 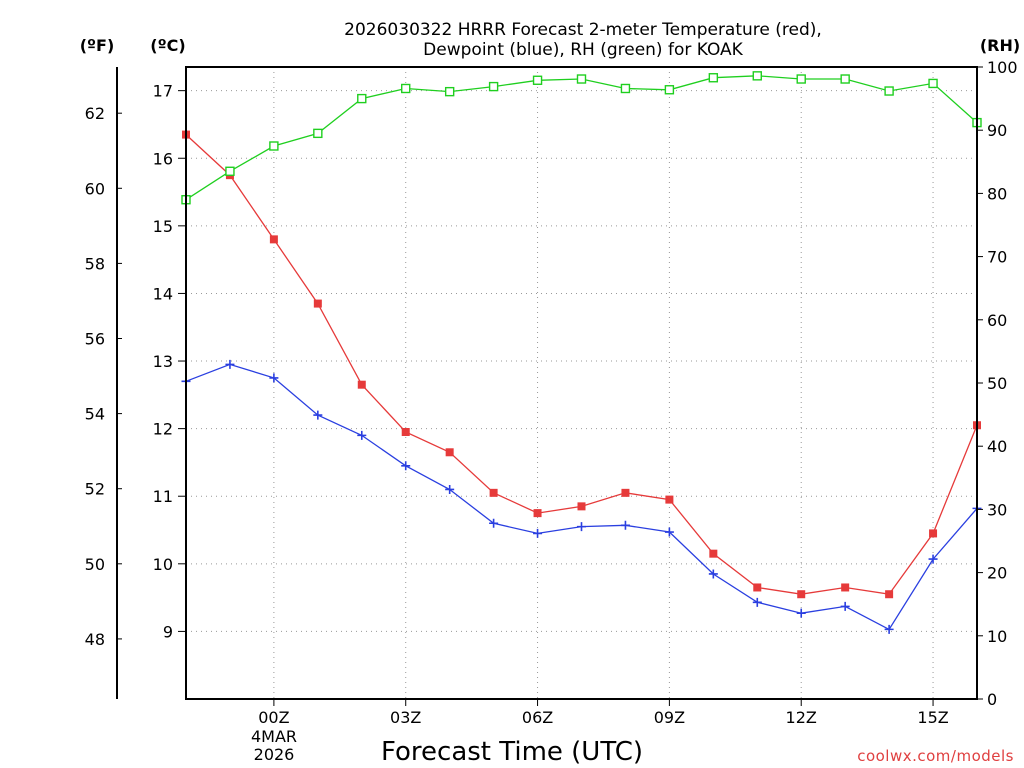 I want to click on rh-tick-label: 20, so click(x=997, y=573).